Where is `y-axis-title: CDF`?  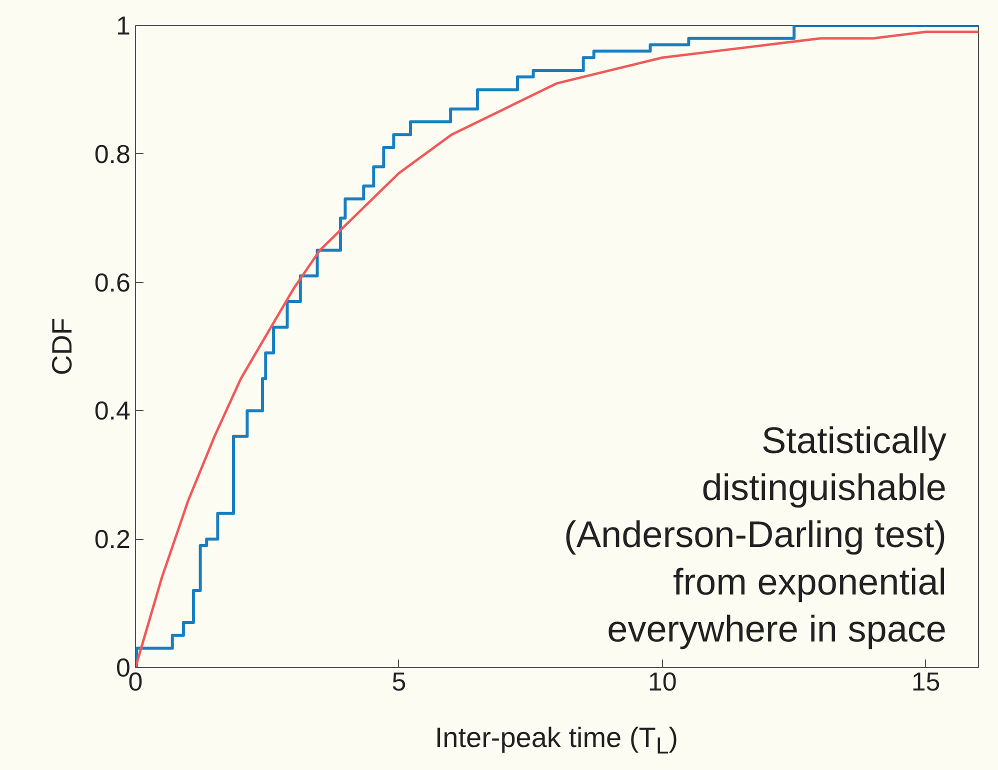
y-axis-title: CDF is located at coordinates (62, 347).